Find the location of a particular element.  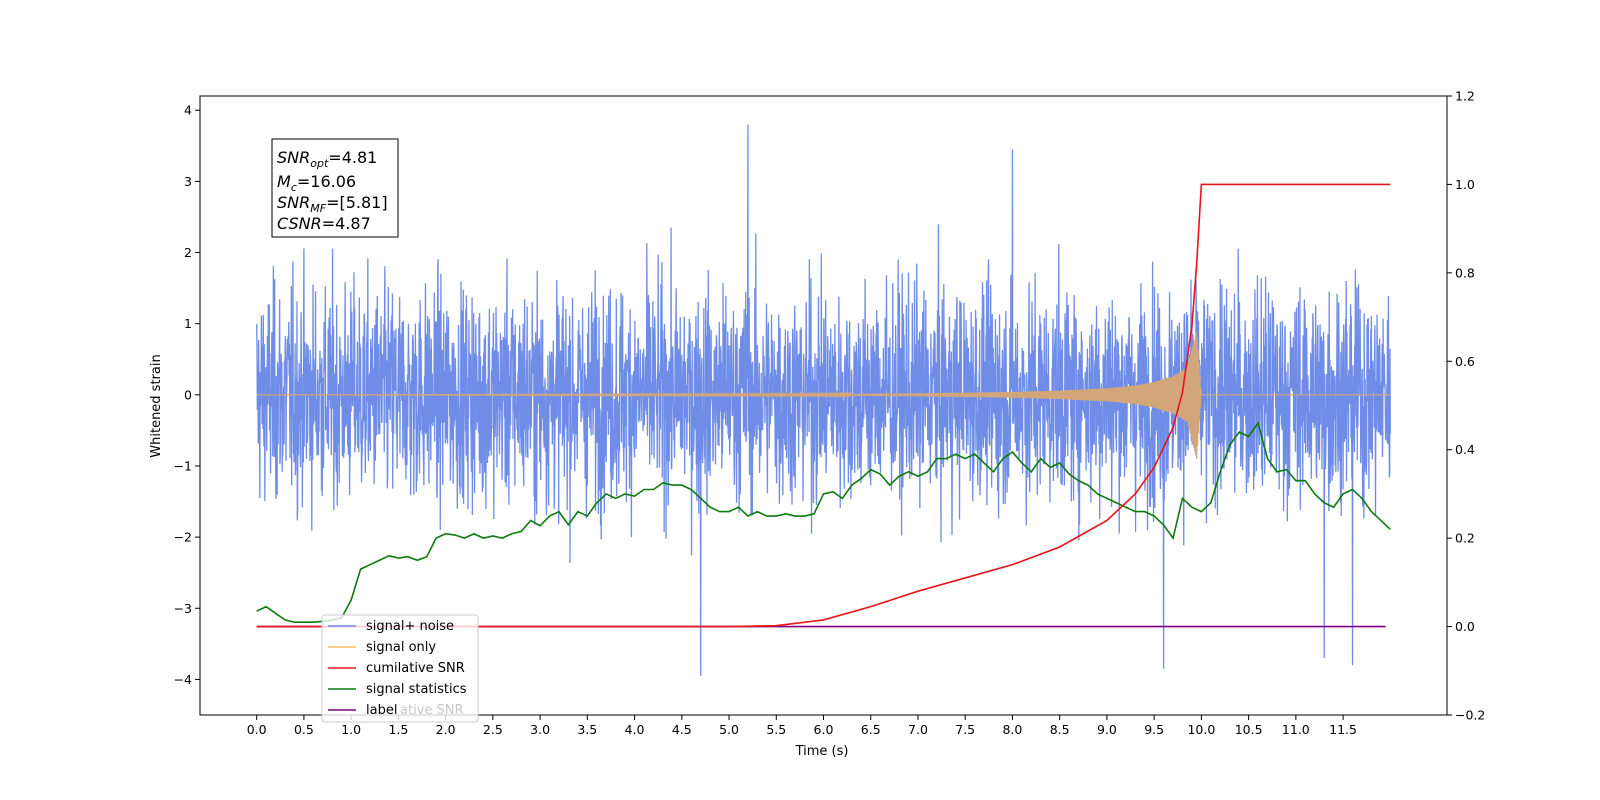

x-tick-label: 9.0 is located at coordinates (1107, 729).